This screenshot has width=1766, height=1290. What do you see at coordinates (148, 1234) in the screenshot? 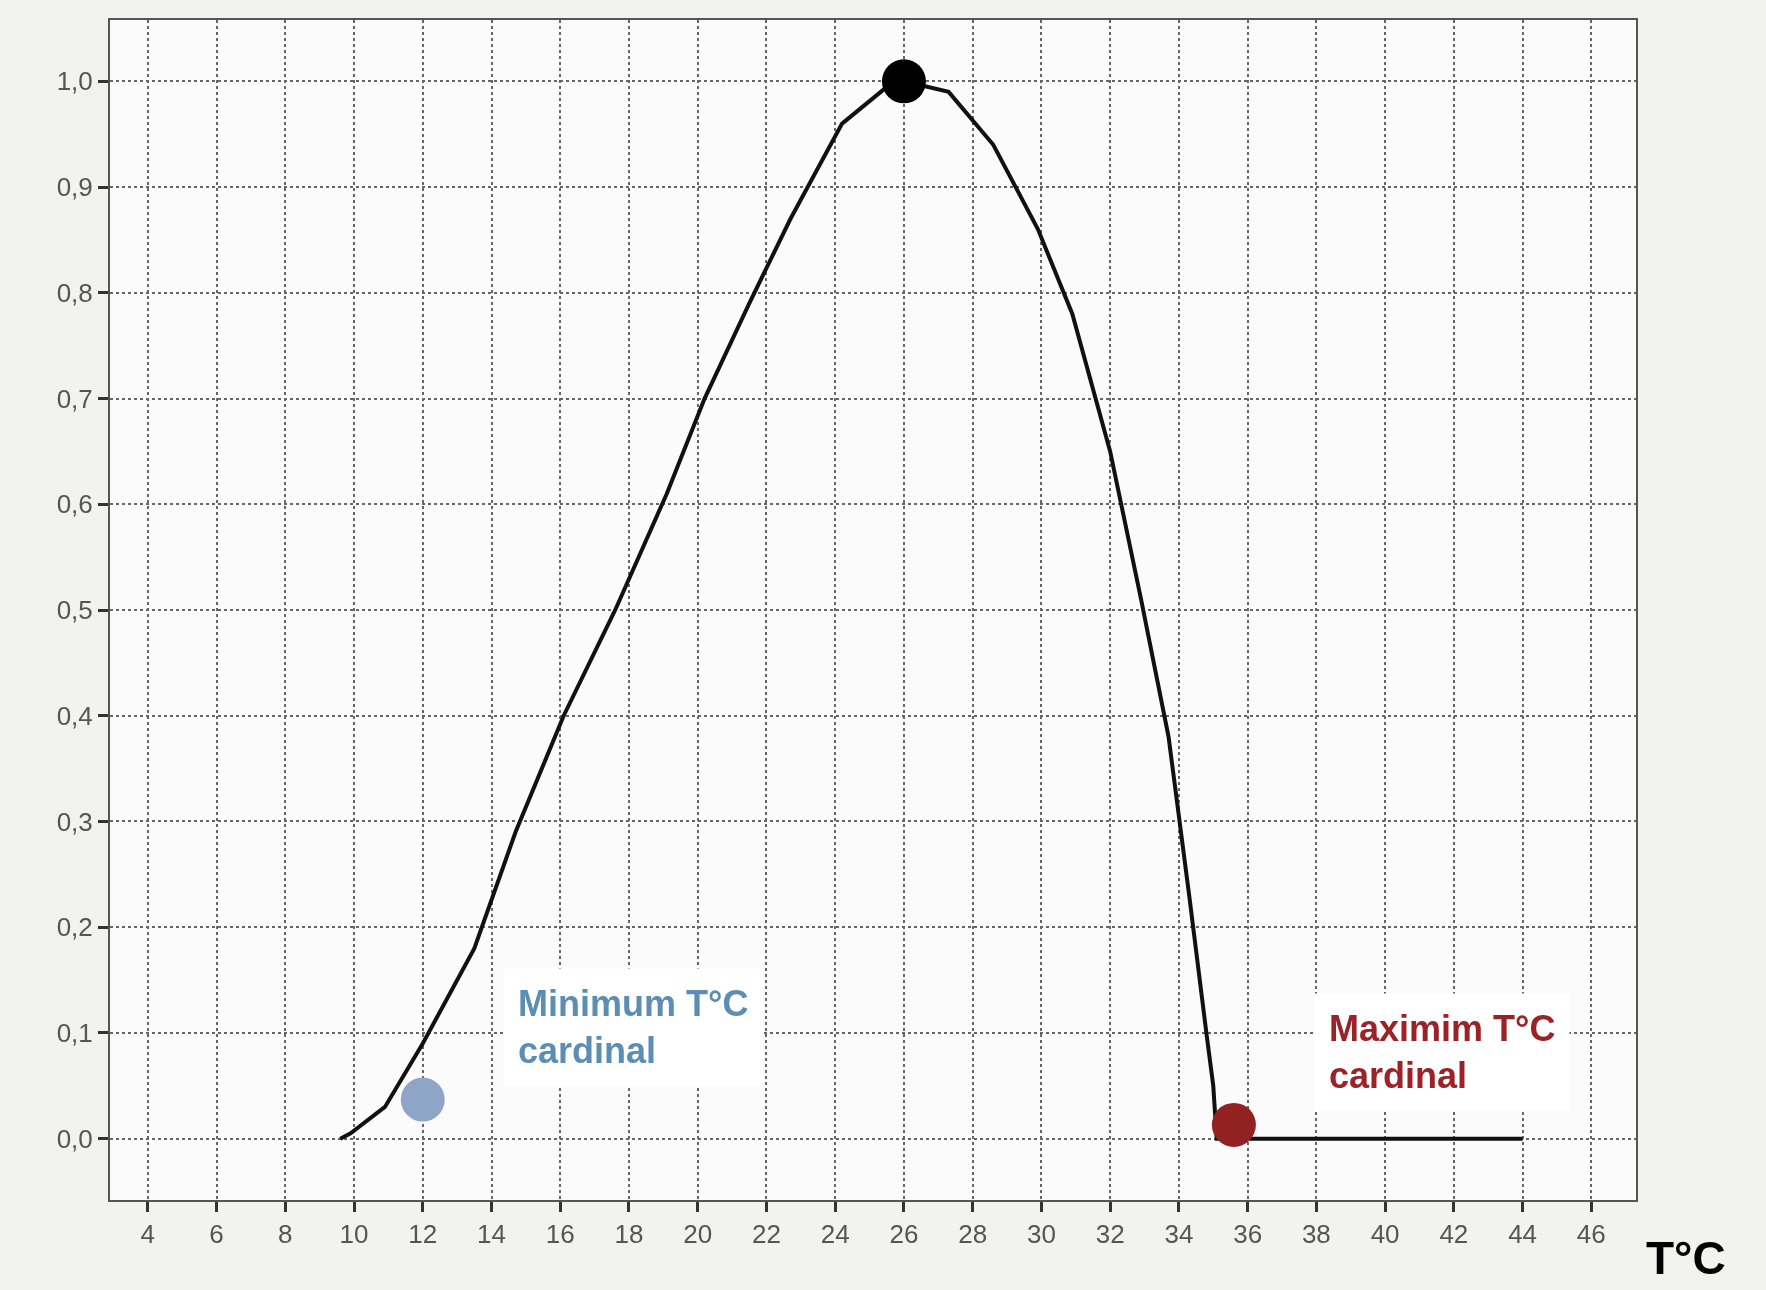
I see `x-tick-label: 4` at bounding box center [148, 1234].